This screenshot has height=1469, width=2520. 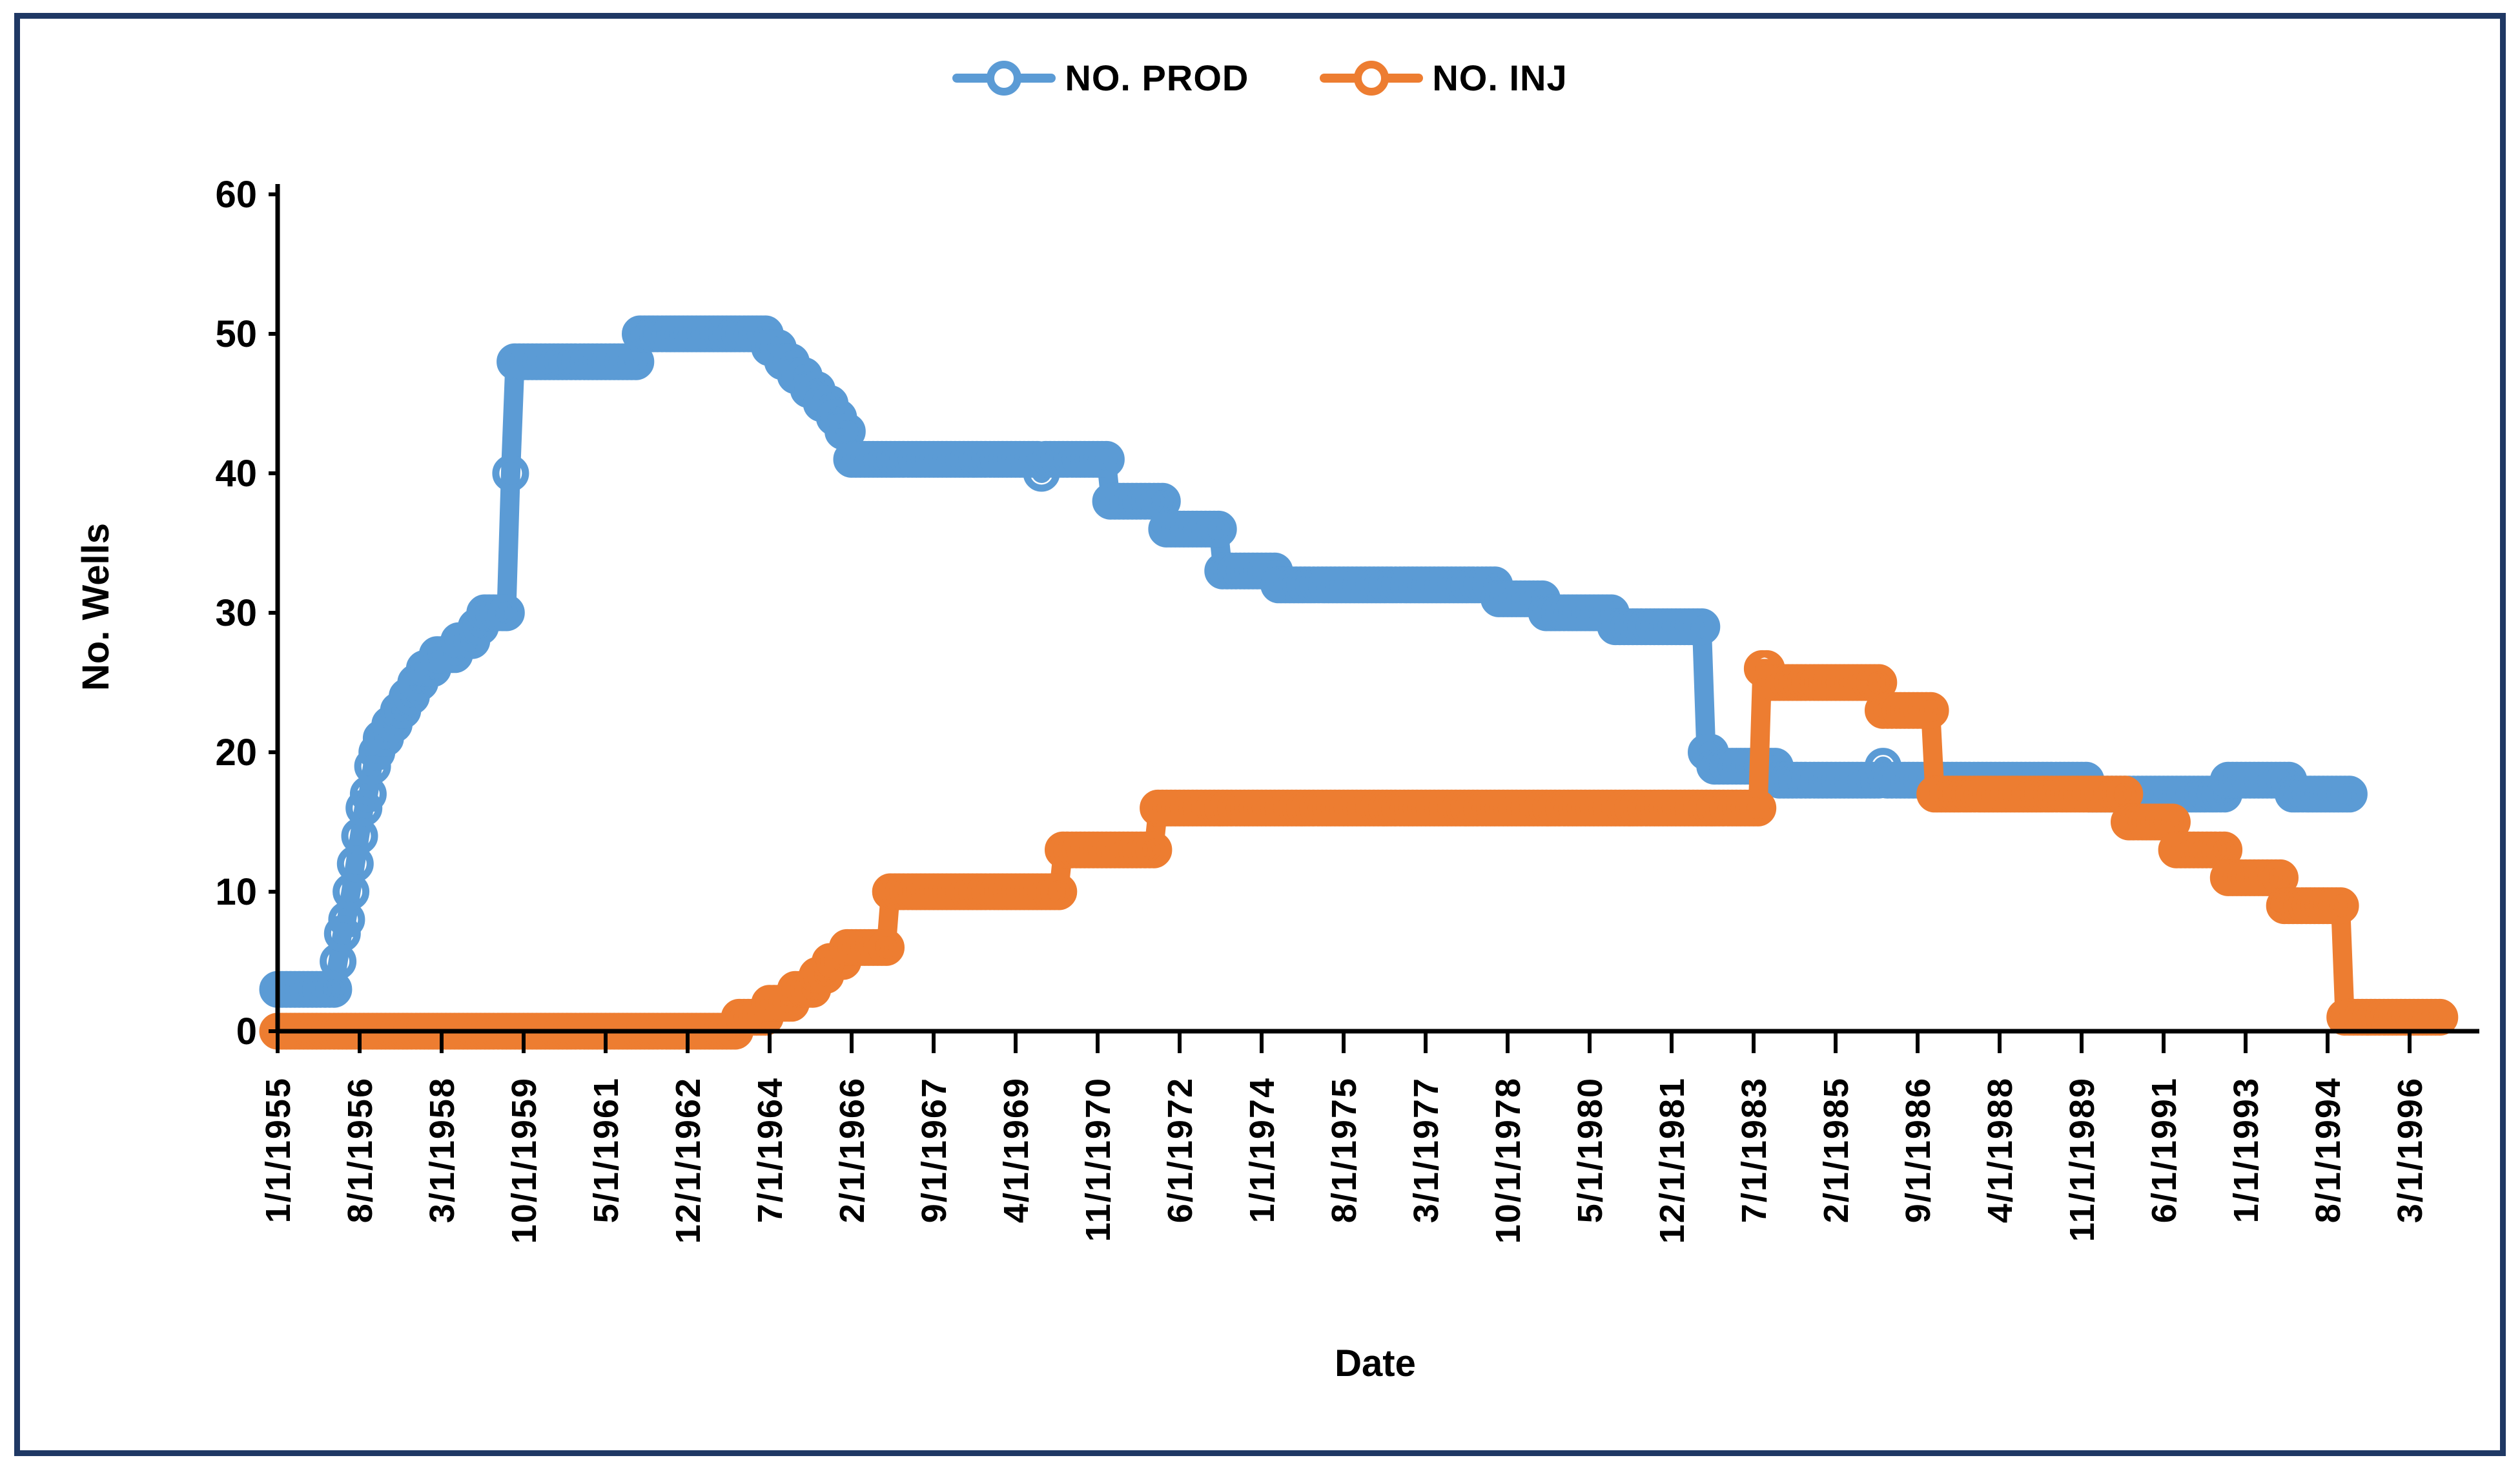 I want to click on y-tick-label: 40, so click(x=236, y=474).